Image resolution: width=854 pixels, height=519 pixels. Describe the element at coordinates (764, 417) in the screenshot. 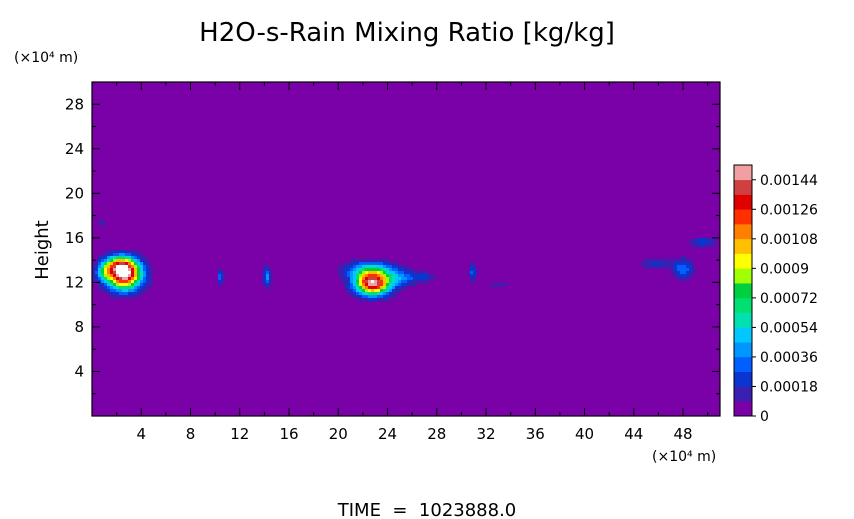

I see `colorbar-tick-label: 0` at that location.